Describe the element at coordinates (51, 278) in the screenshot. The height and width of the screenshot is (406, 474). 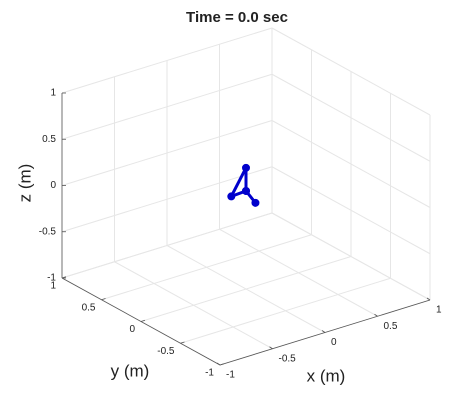
I see `z-tick-label: -1` at that location.